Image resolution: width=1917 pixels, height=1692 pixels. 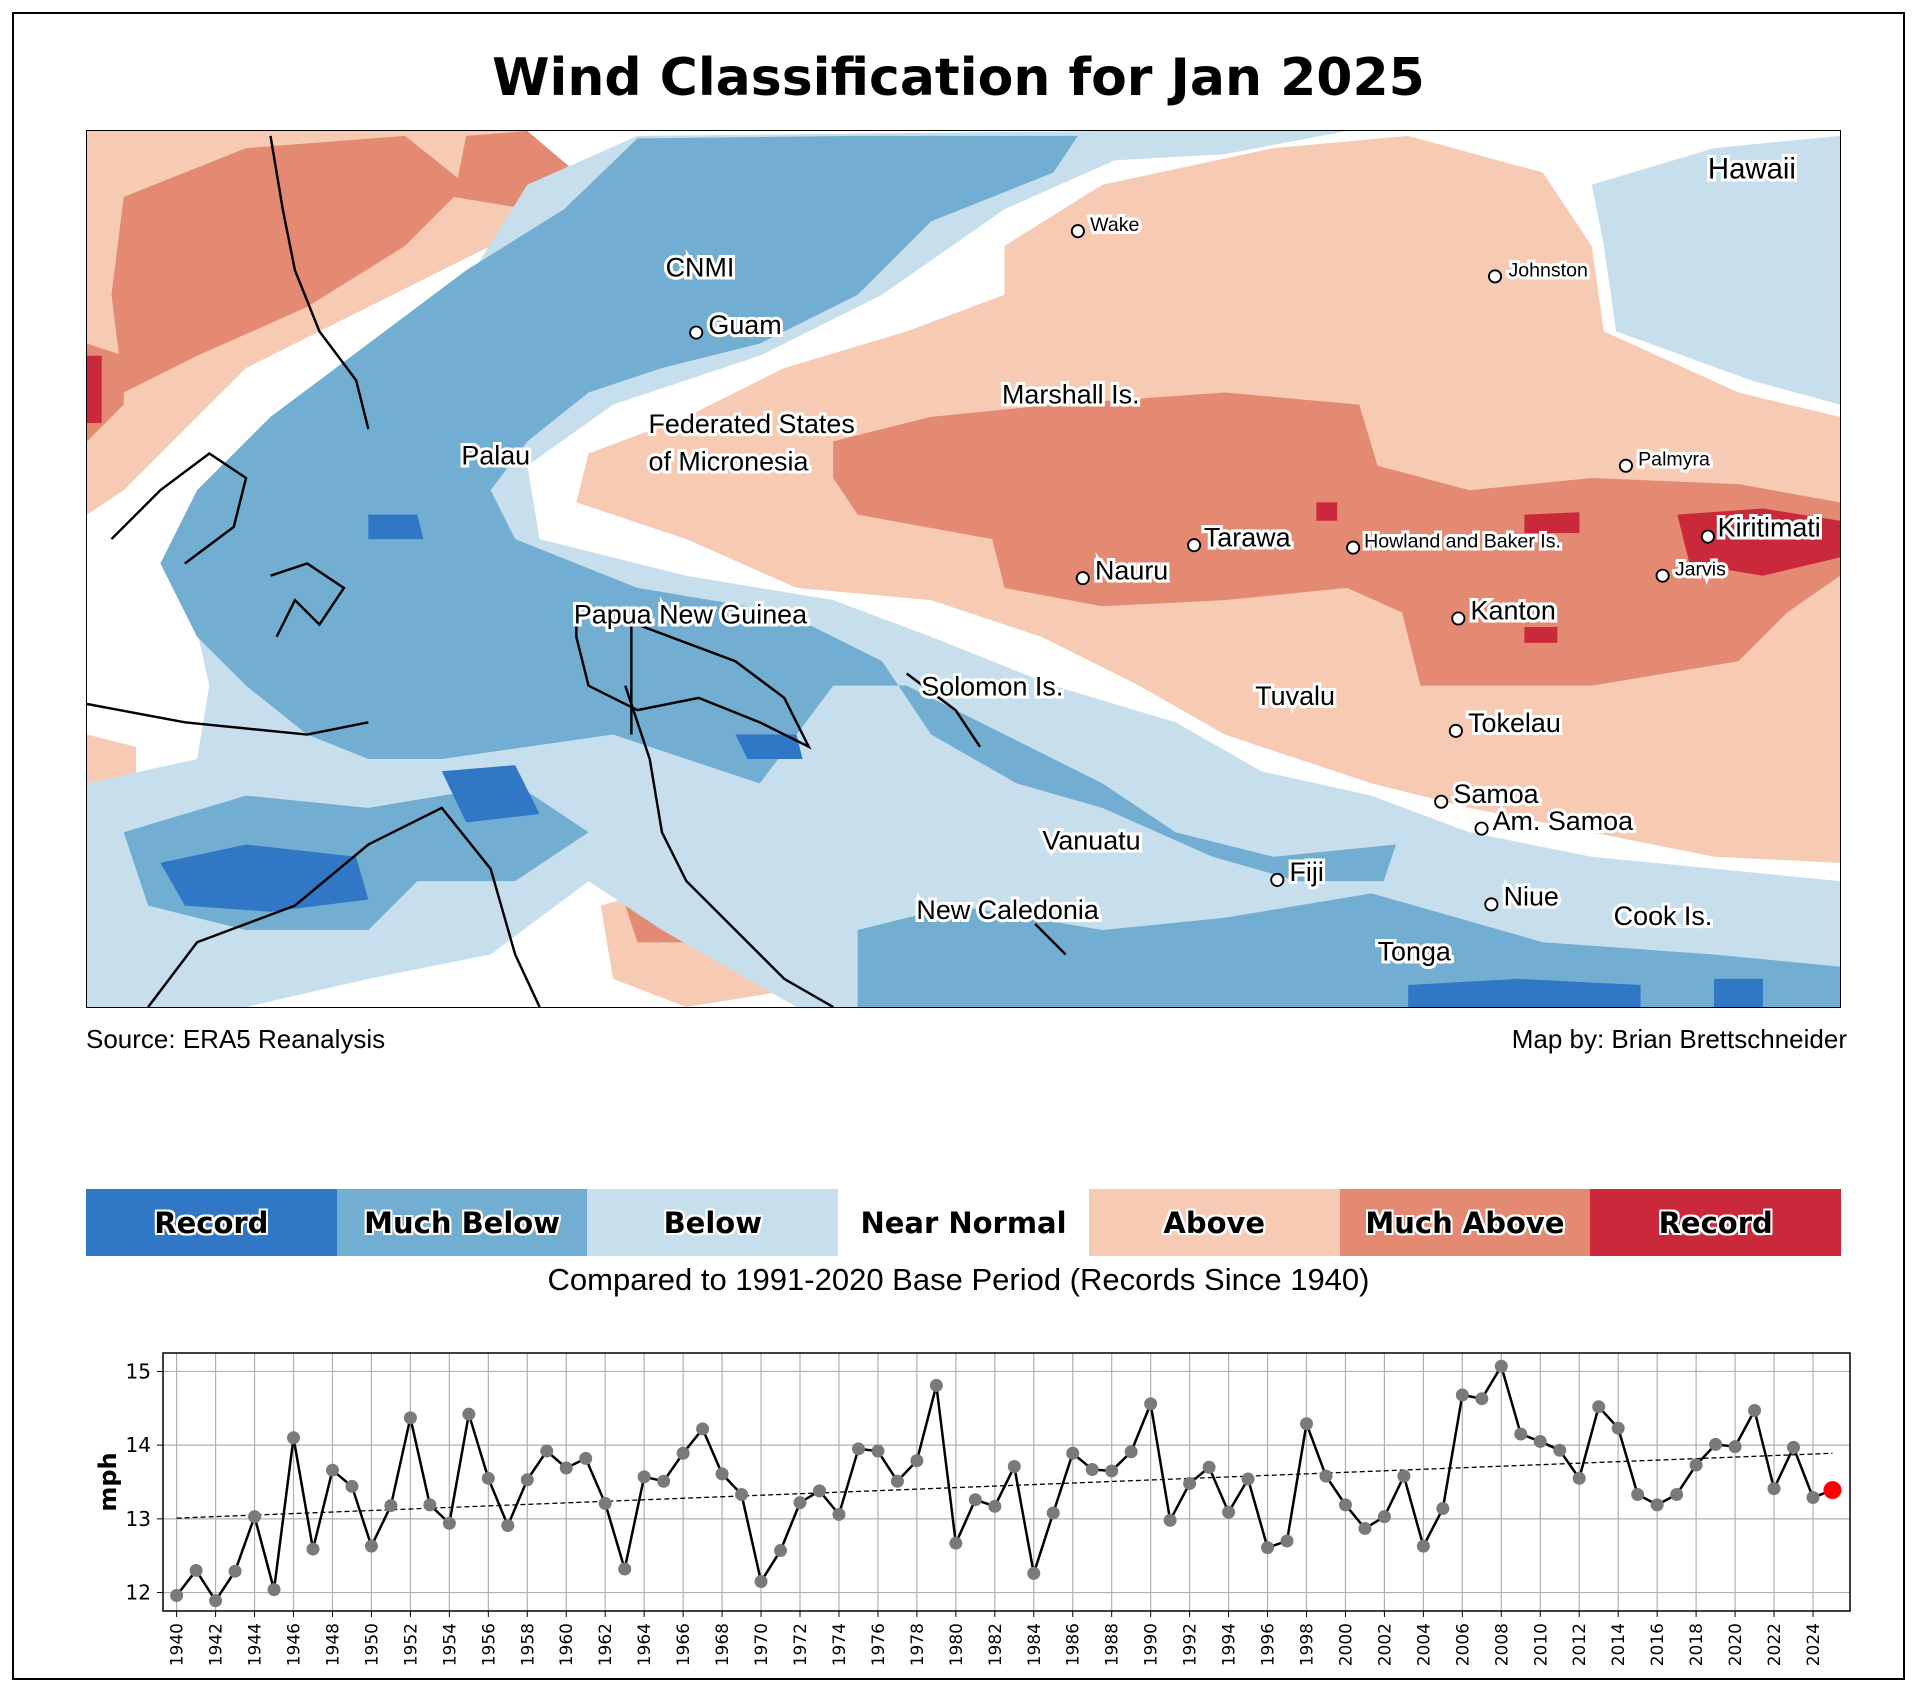 I want to click on x-tick-label: 2008, so click(x=1502, y=1644).